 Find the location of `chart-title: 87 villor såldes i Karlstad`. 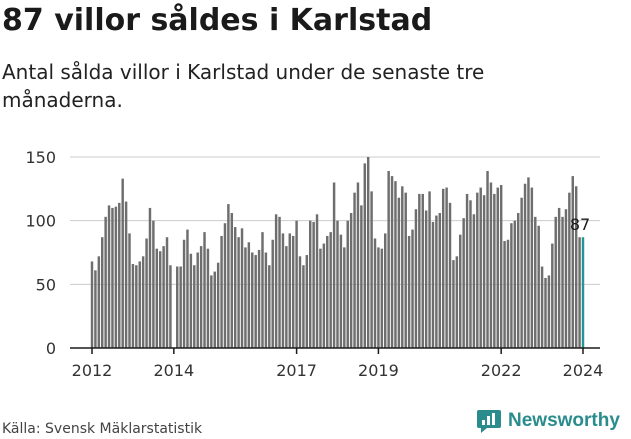

chart-title: 87 villor såldes i Karlstad is located at coordinates (217, 20).